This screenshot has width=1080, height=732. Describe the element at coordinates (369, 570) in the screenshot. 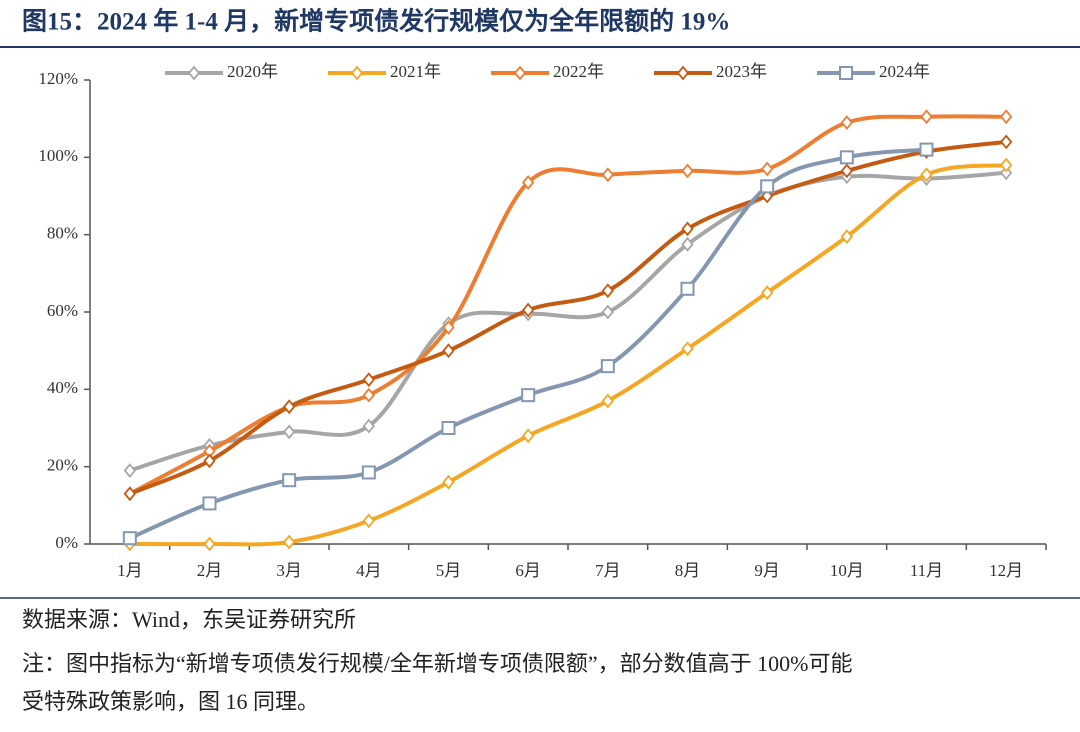

I see `x-tick-label: 4月` at that location.